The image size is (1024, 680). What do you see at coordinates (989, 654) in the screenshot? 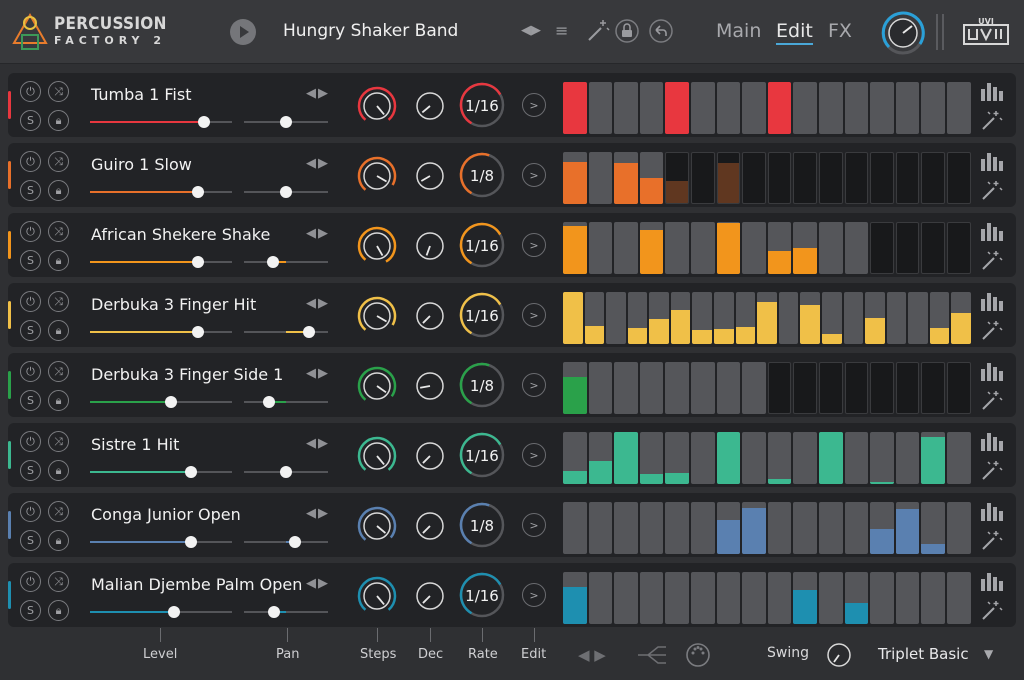
I see `chevron-down-icon: ▼` at bounding box center [989, 654].